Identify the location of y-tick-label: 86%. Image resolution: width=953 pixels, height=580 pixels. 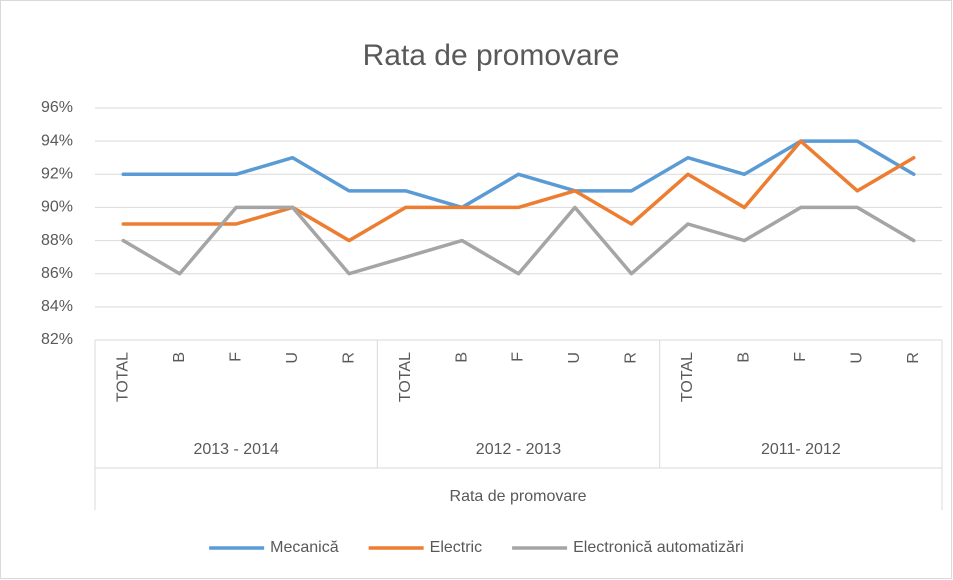
(57, 273).